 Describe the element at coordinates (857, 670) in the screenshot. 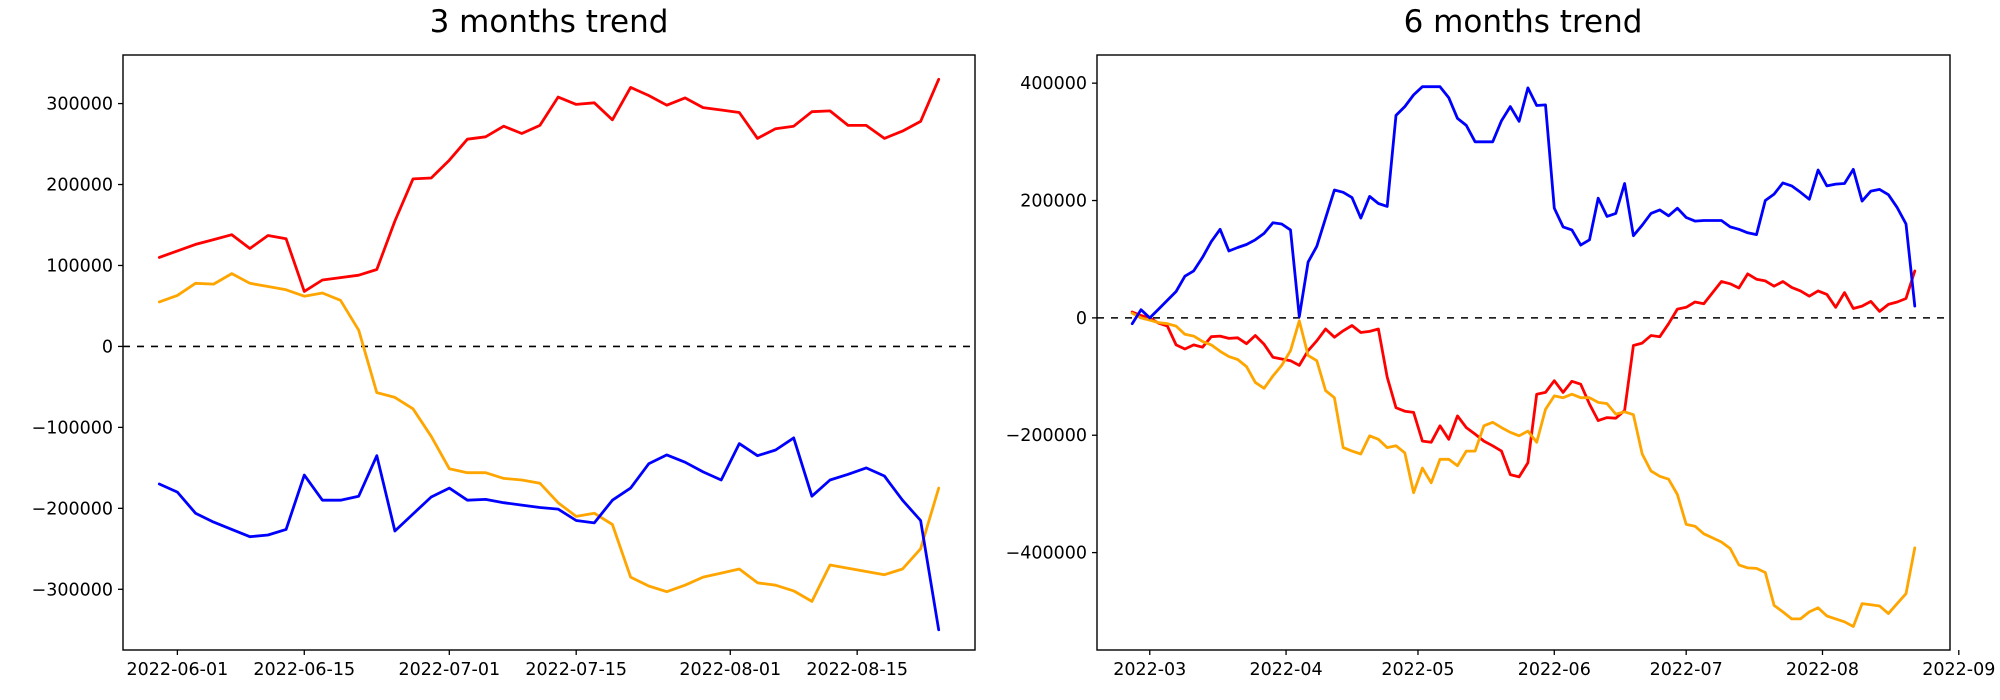

I see `x-tick-label: 2022-08-15` at that location.